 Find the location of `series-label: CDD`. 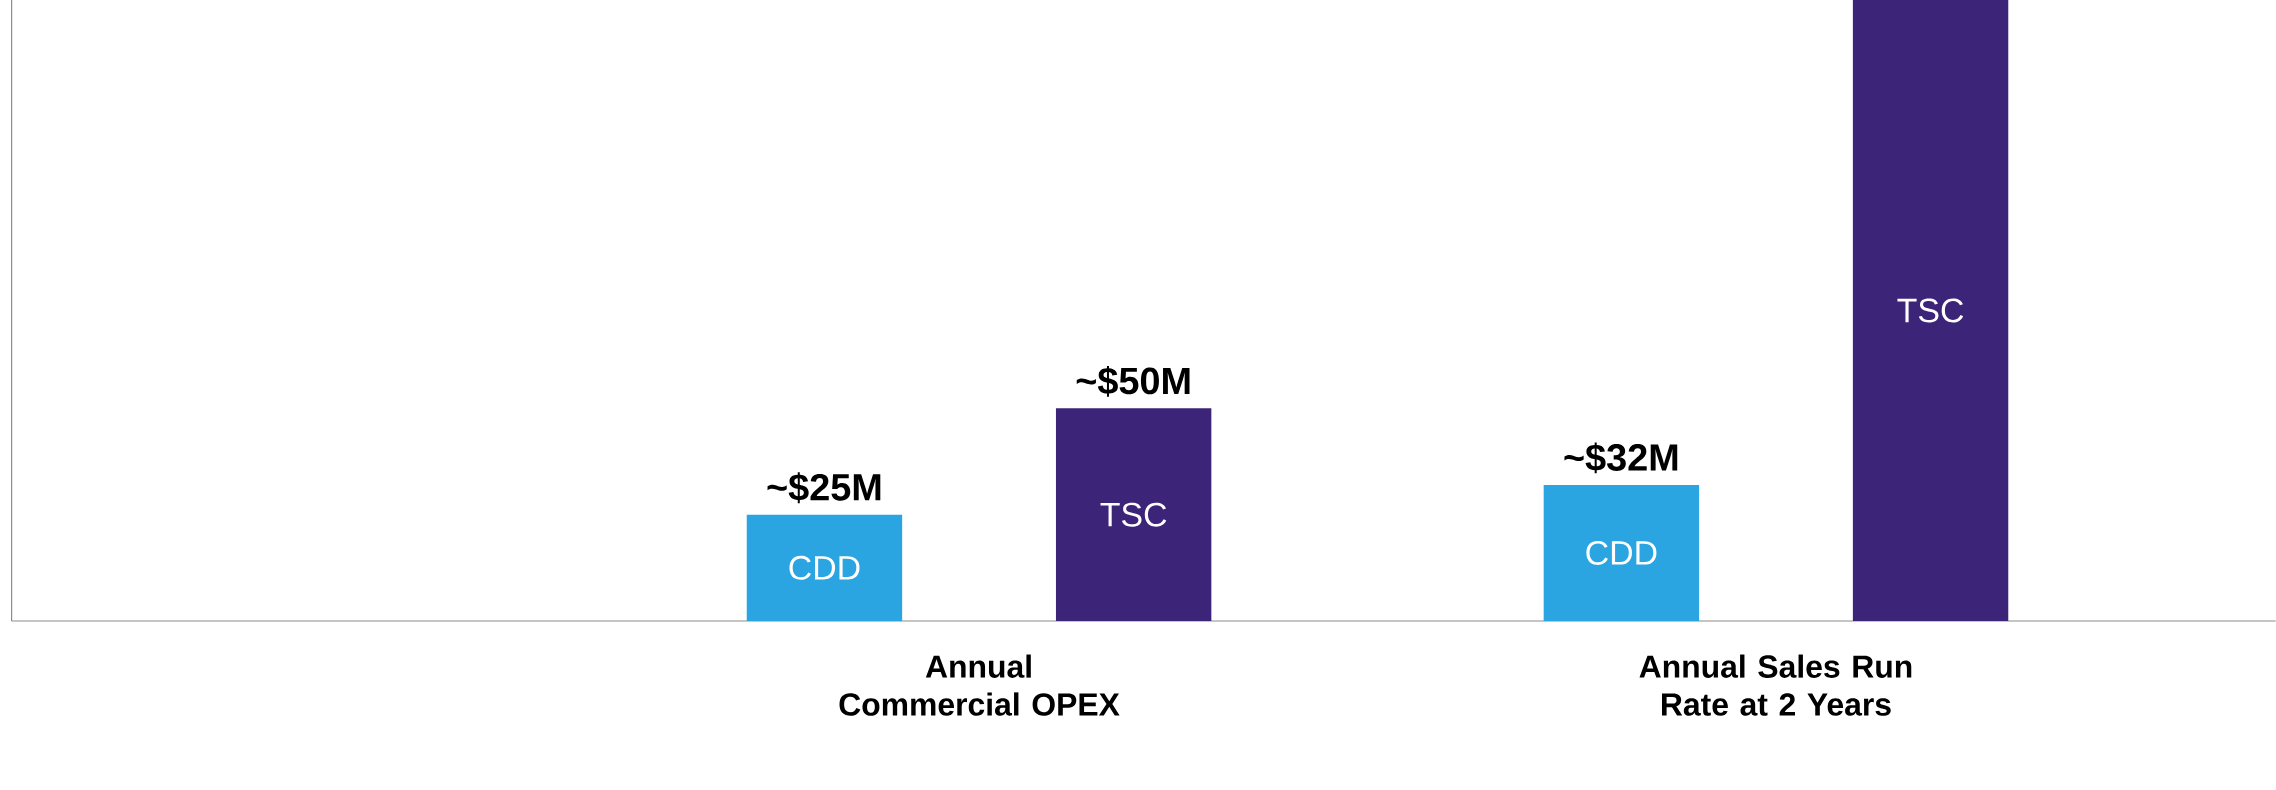

series-label: CDD is located at coordinates (824, 567).